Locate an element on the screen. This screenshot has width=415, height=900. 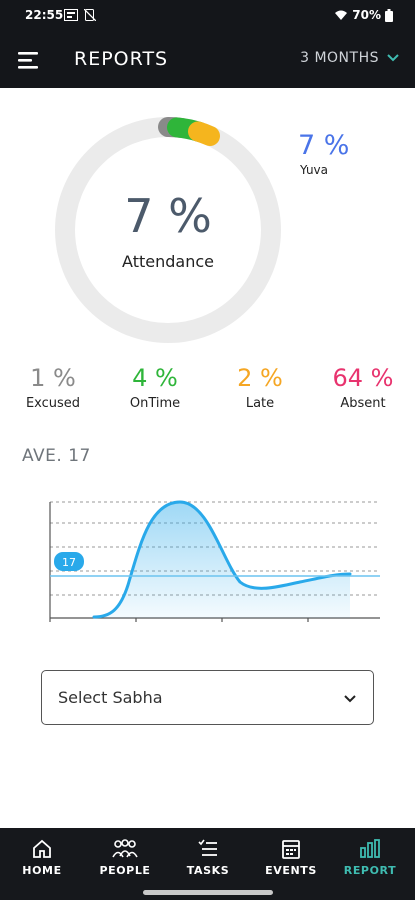
stat-late: 2 % Late is located at coordinates (260, 387).